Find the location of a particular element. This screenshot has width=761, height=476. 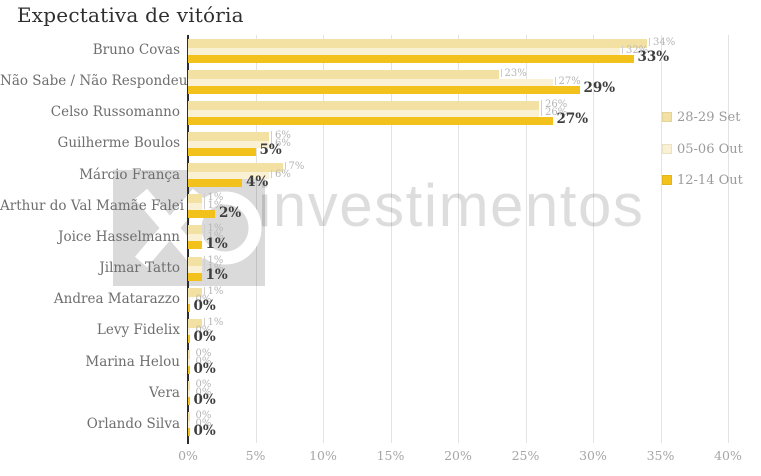

chart-row: Jilmar Tatto 1% 1% 1% is located at coordinates (380, 270).